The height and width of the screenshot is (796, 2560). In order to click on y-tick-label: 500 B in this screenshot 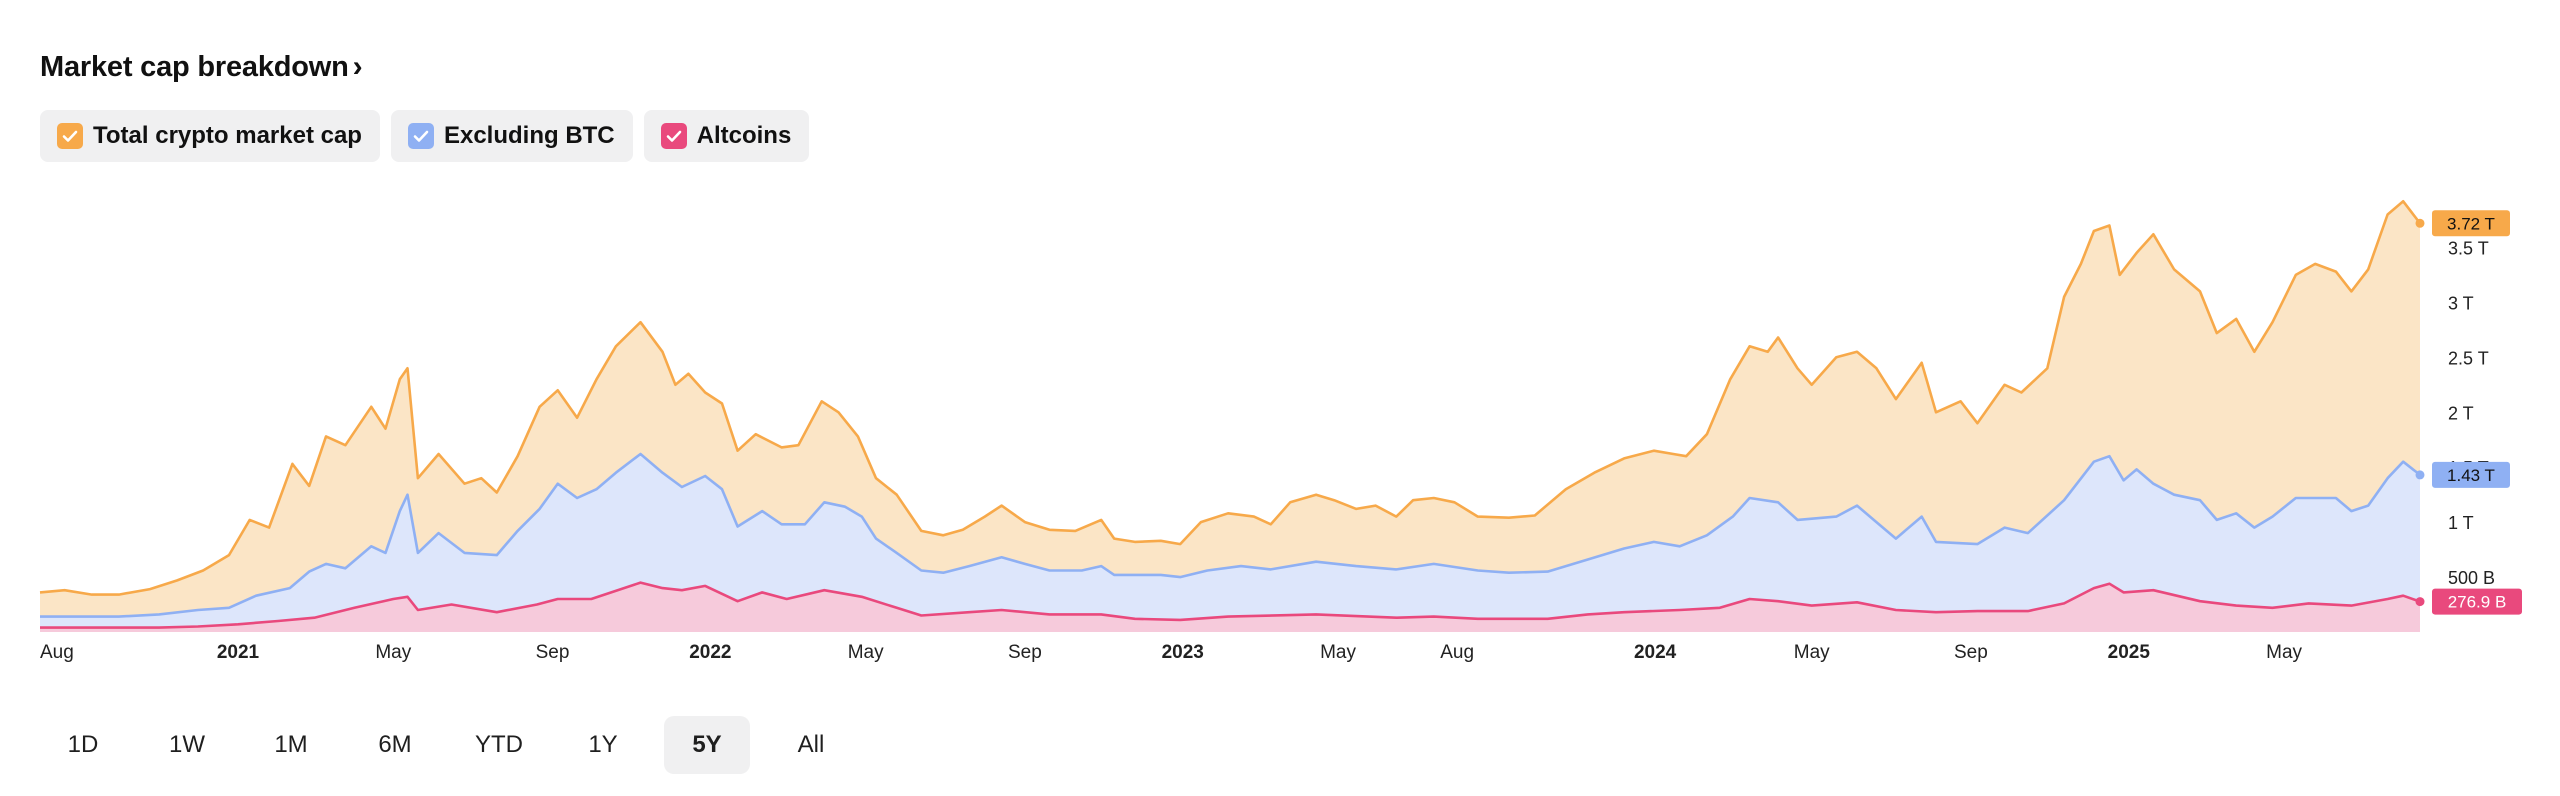, I will do `click(2471, 578)`.